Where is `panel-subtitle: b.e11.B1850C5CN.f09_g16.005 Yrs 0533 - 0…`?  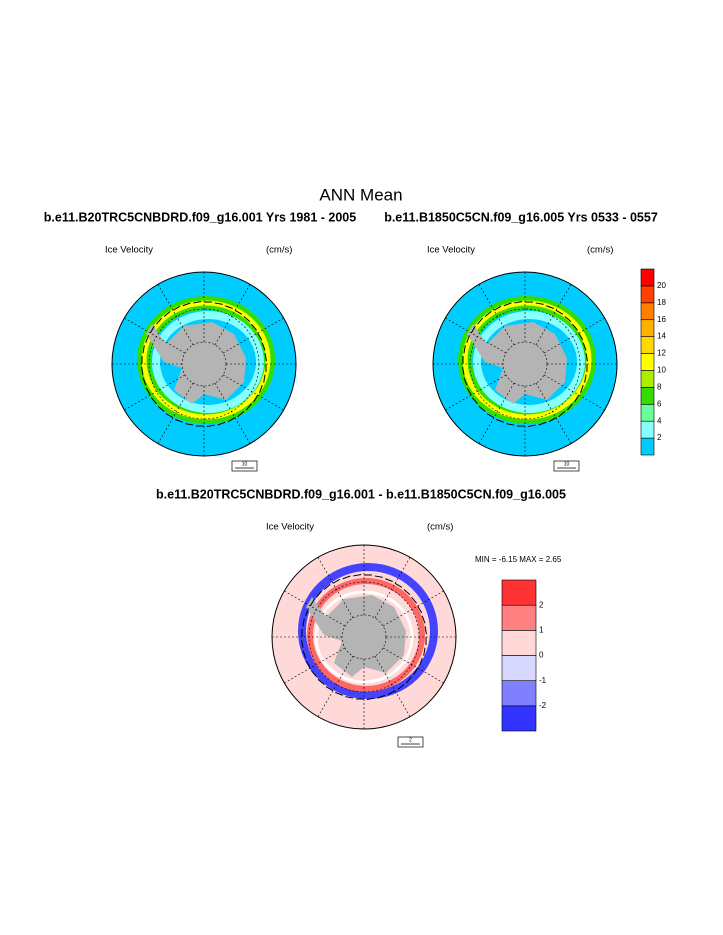 panel-subtitle: b.e11.B1850C5CN.f09_g16.005 Yrs 0533 - 0… is located at coordinates (521, 217).